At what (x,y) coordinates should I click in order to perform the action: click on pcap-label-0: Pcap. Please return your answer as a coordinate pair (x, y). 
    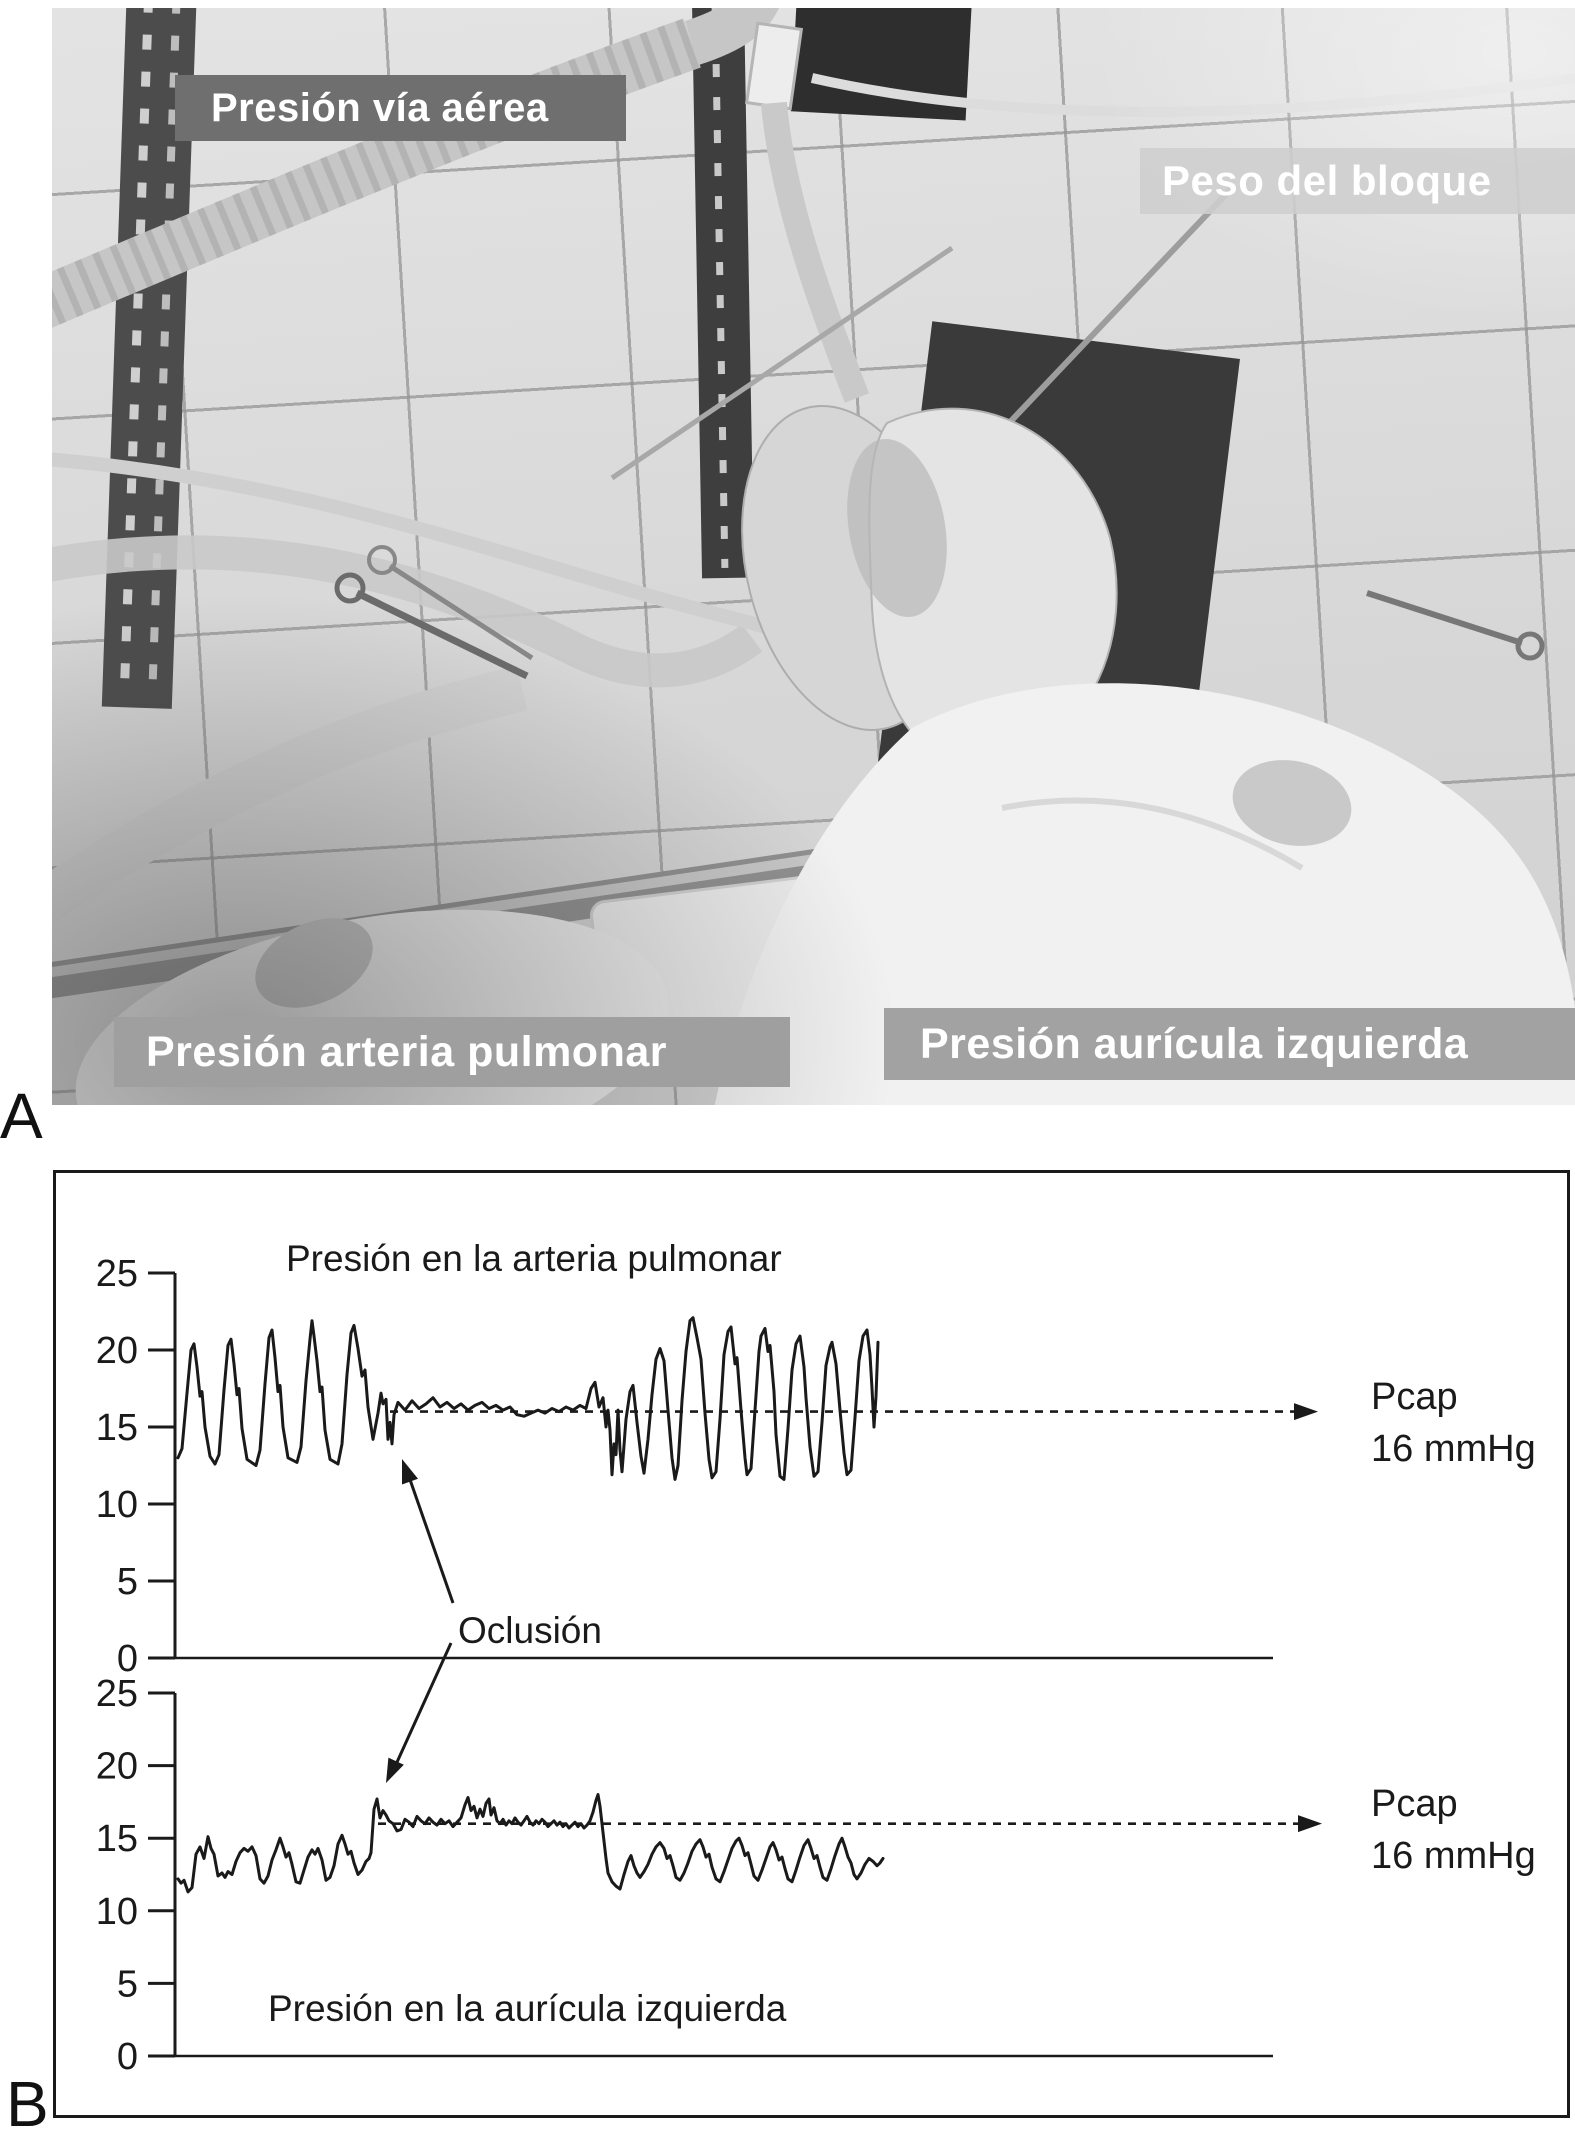
    Looking at the image, I should click on (1414, 1397).